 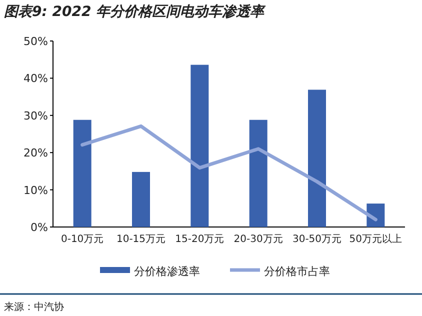 What do you see at coordinates (34, 307) in the screenshot?
I see `source-note: 来源：中汽协` at bounding box center [34, 307].